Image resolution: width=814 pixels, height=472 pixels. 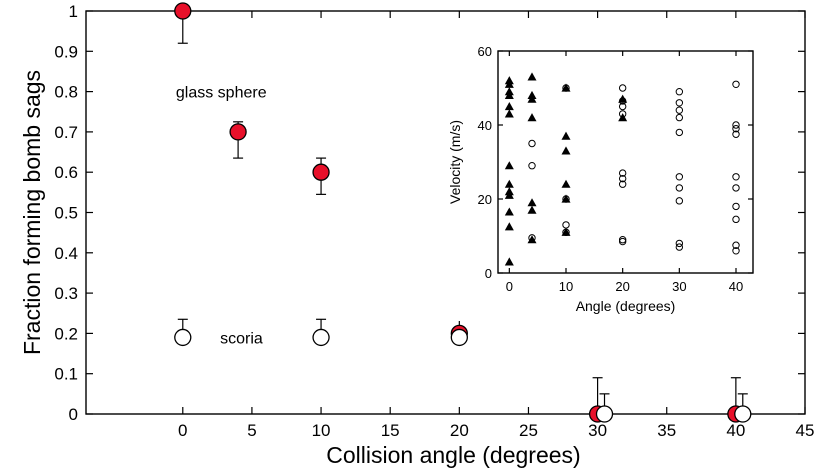 I want to click on annotation-label: glass sphere, so click(x=221, y=93).